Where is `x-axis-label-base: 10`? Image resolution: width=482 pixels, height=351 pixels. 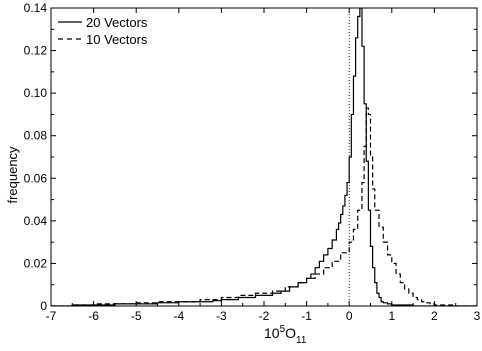
x-axis-label-base: 10 is located at coordinates (272, 333).